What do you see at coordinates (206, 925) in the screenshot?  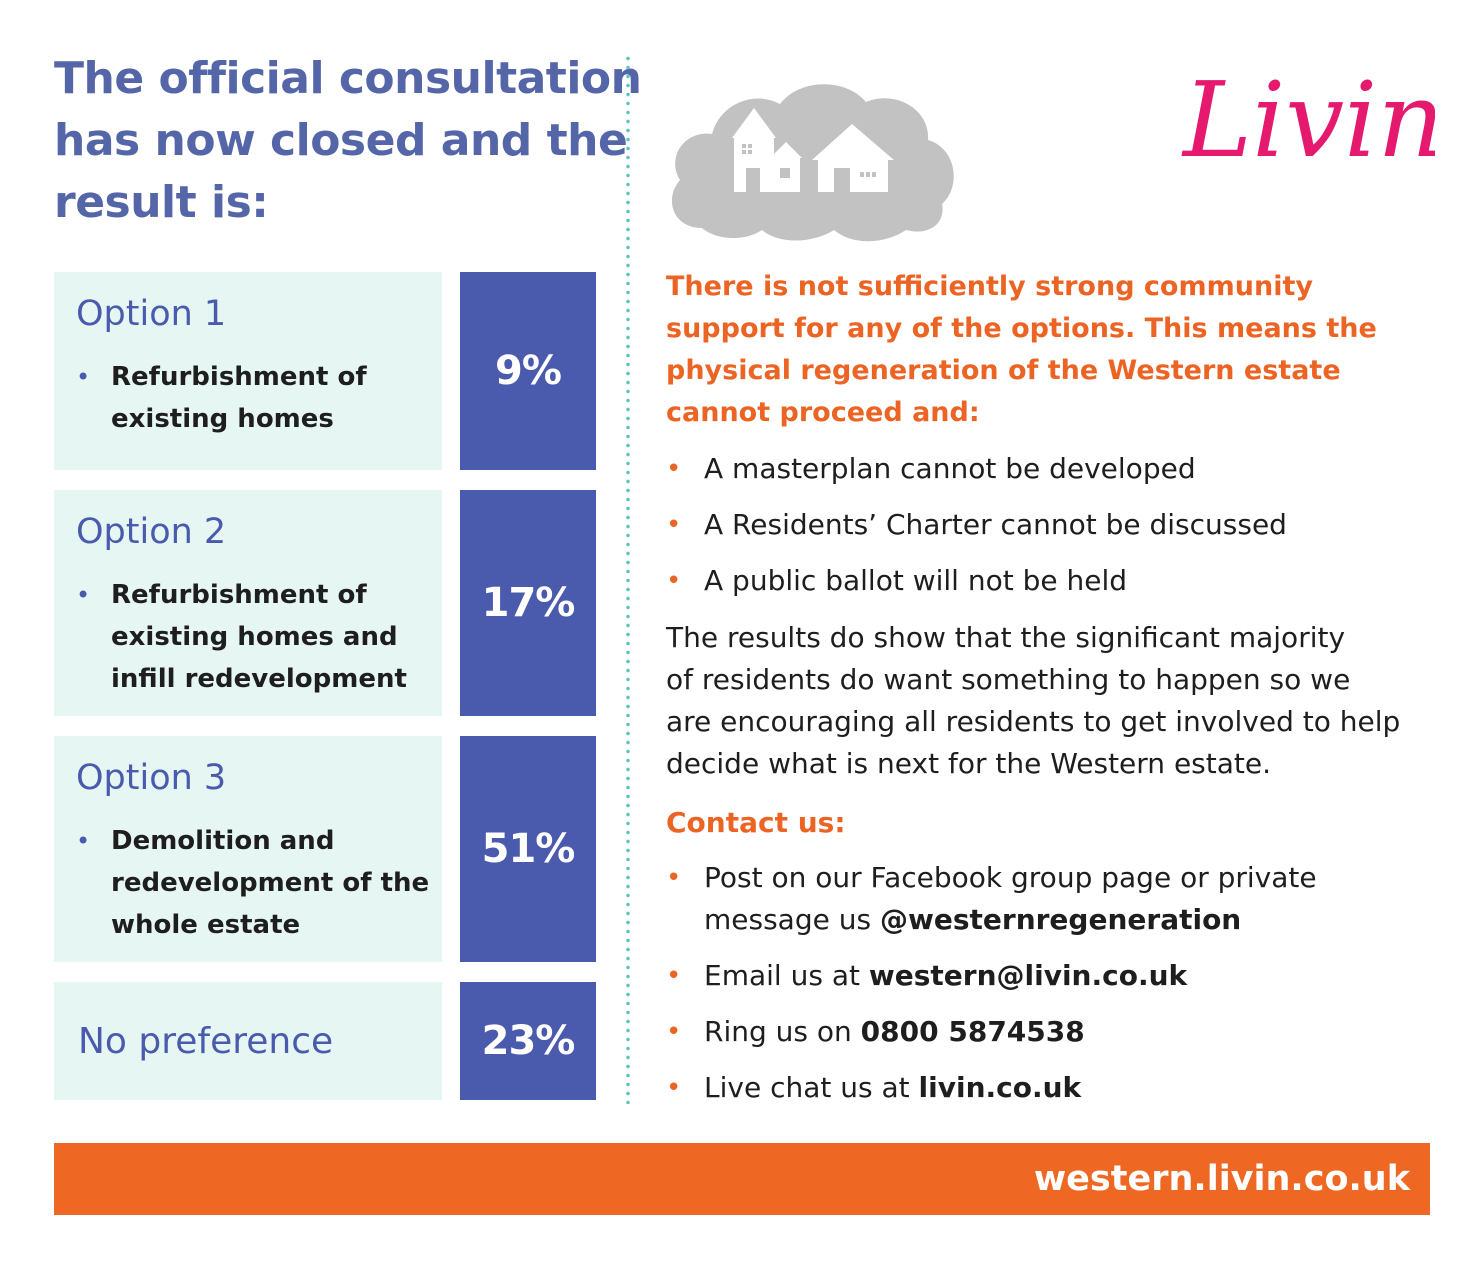 I see `option-description-line: whole estate` at bounding box center [206, 925].